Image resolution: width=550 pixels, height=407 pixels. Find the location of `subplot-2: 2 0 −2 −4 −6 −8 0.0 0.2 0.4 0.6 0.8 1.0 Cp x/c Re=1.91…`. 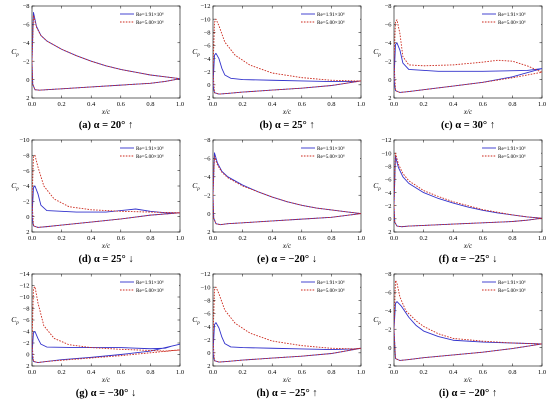

subplot-2: 2 0 −2 −4 −6 −8 0.0 0.2 0.4 0.6 0.8 1.0 Cp x/c Re=1.91… is located at coordinates (459, 67).